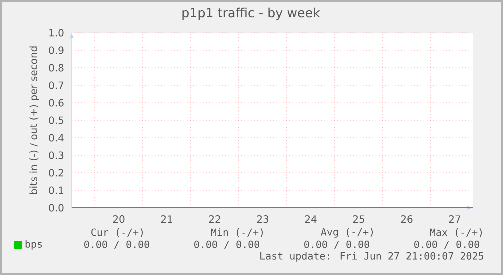 This screenshot has width=503, height=275. Describe the element at coordinates (56, 173) in the screenshot. I see `y-tick-label: 0.2` at that location.